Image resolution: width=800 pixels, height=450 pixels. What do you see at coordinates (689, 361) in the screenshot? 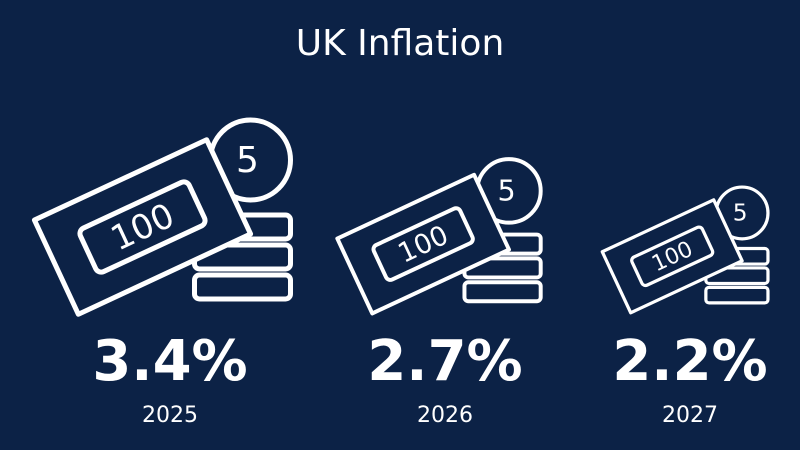
I see `value-label: 2.2%` at bounding box center [689, 361].